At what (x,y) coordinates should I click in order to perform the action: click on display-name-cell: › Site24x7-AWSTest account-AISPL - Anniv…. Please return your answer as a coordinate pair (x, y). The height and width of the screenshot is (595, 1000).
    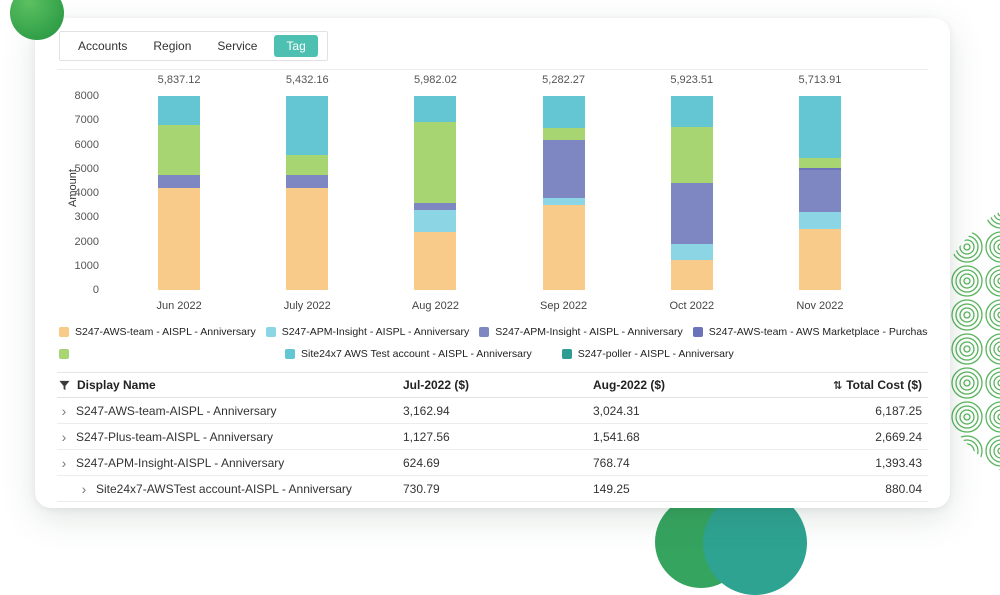
    Looking at the image, I should click on (230, 489).